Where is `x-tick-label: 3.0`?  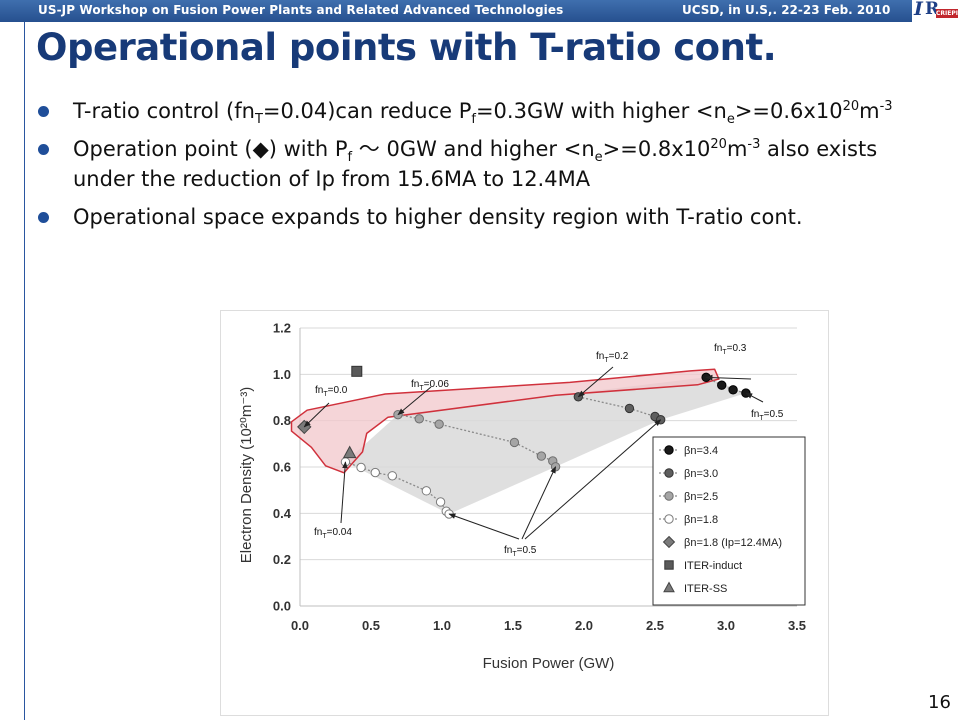
x-tick-label: 3.0 is located at coordinates (726, 625).